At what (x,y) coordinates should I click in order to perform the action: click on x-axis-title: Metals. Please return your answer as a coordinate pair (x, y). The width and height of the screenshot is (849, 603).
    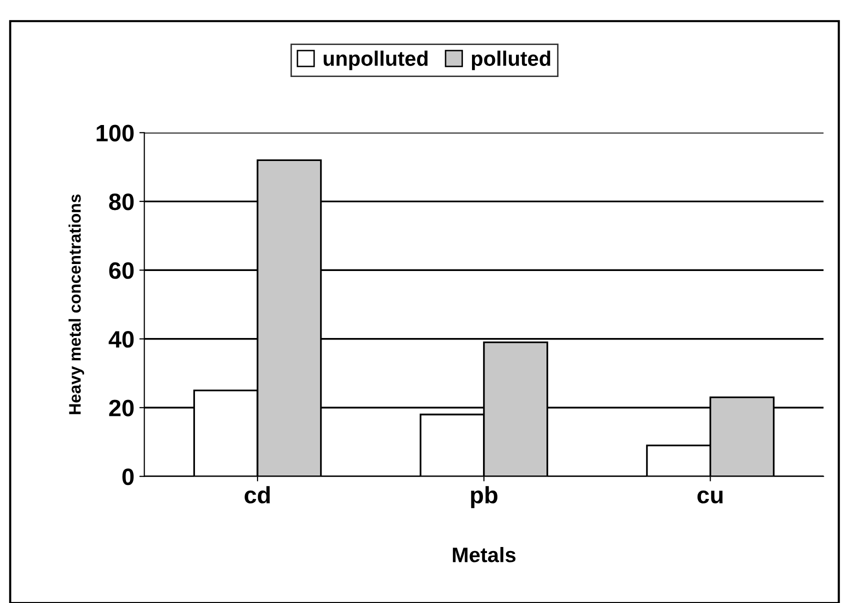
    Looking at the image, I should click on (484, 554).